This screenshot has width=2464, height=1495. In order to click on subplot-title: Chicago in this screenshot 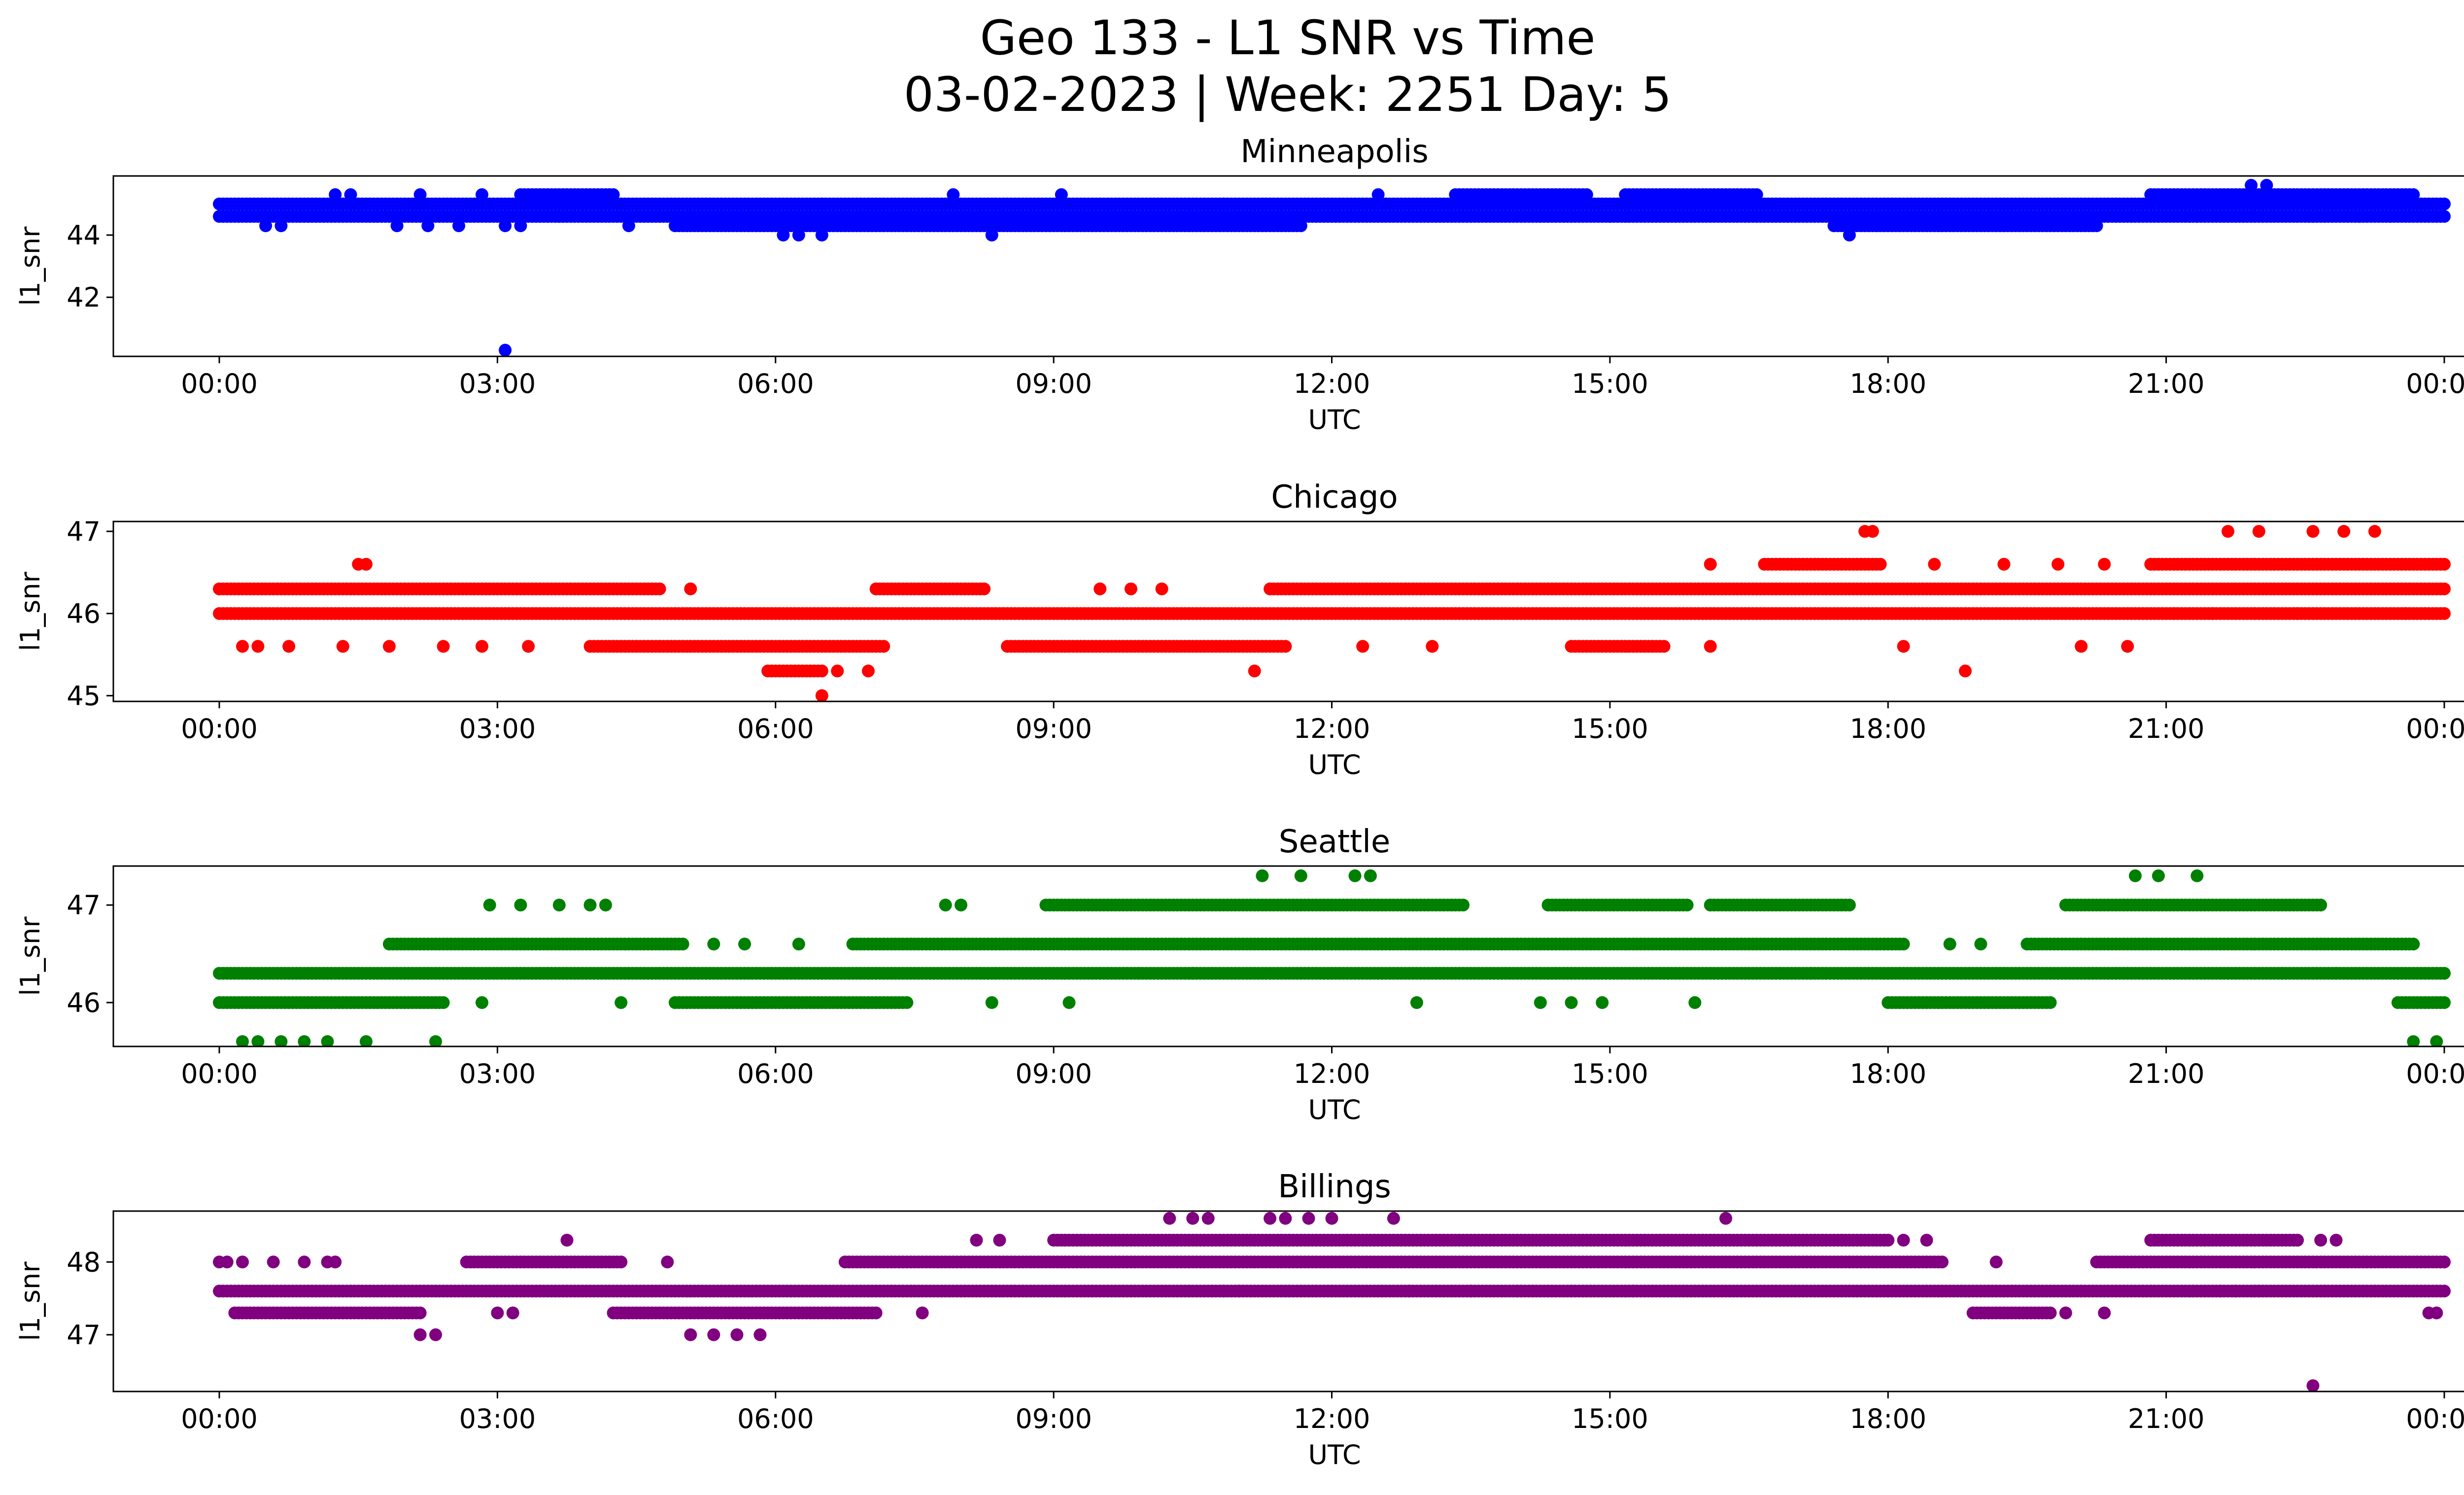, I will do `click(1334, 497)`.